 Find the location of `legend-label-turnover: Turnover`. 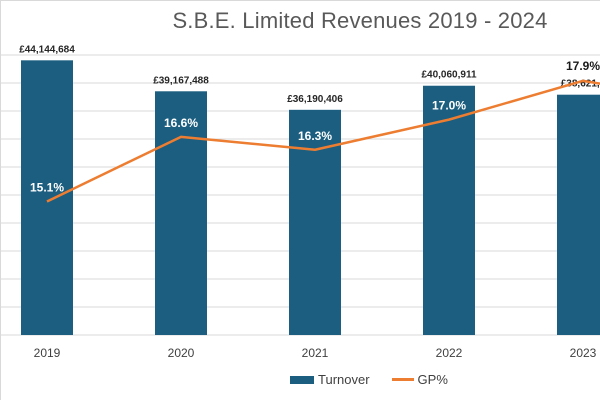

legend-label-turnover: Turnover is located at coordinates (344, 379).